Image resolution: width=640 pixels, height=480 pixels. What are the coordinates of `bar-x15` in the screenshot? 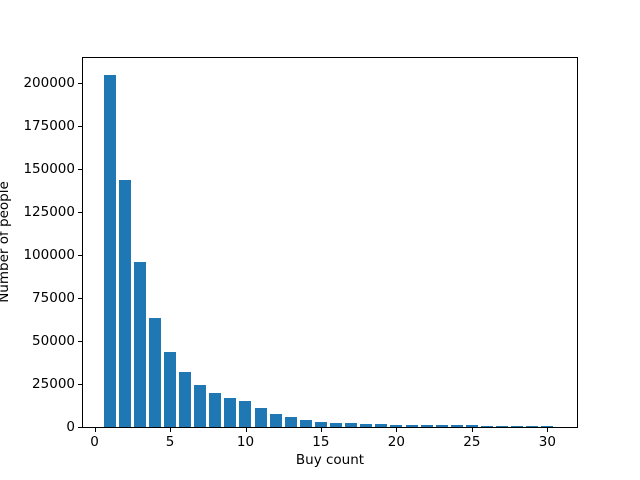 It's located at (320, 424).